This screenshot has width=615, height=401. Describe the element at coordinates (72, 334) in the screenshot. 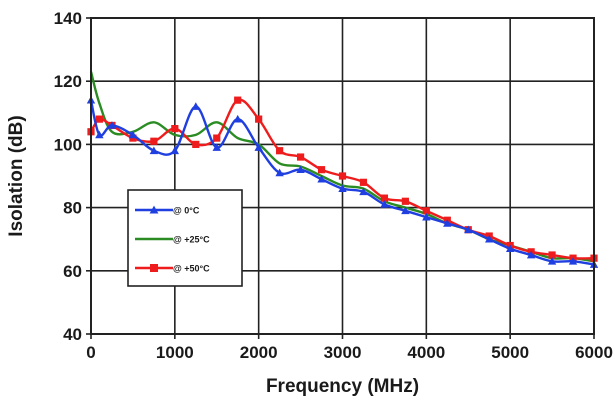

I see `y-tick-label: 40` at that location.